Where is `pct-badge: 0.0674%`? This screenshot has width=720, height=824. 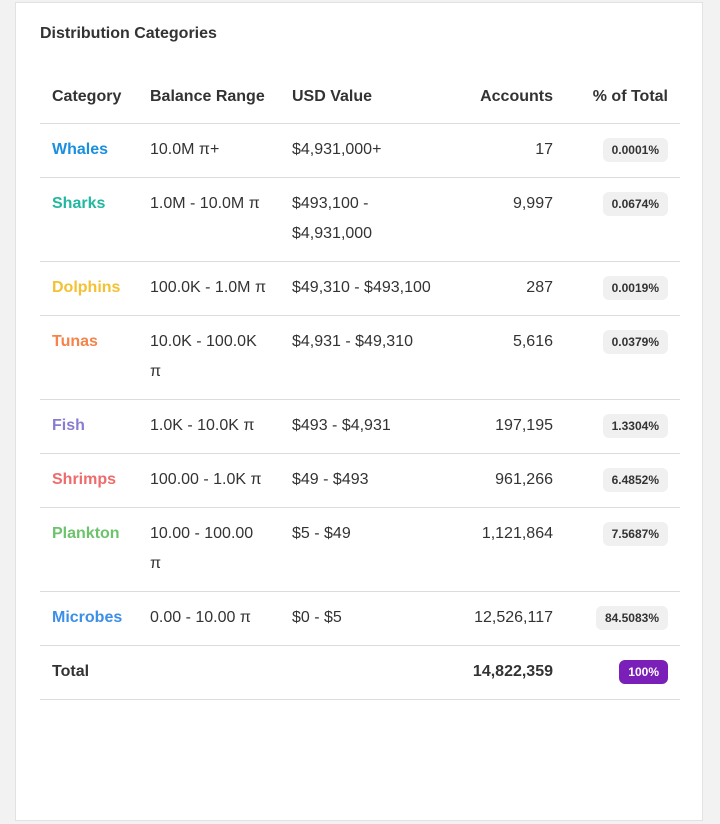
pct-badge: 0.0674% is located at coordinates (635, 203).